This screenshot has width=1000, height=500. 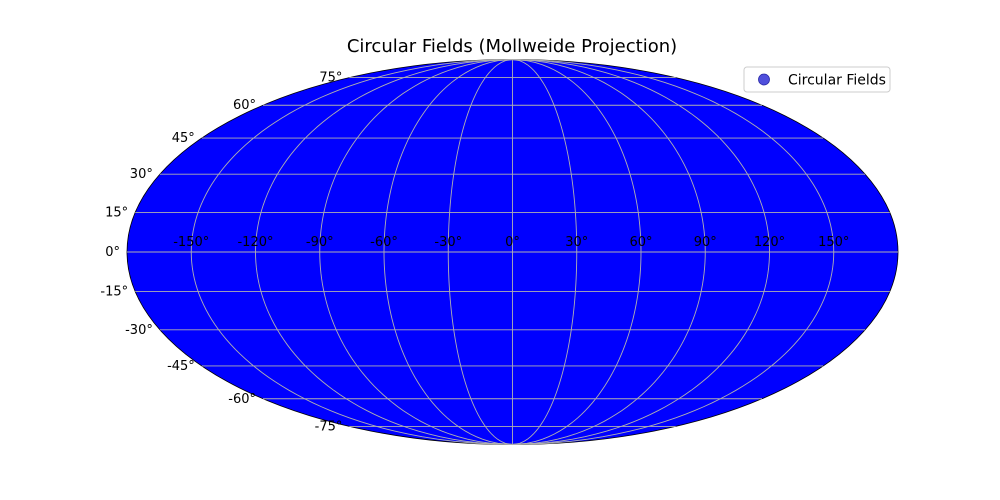 What do you see at coordinates (764, 79) in the screenshot?
I see `legend-marker` at bounding box center [764, 79].